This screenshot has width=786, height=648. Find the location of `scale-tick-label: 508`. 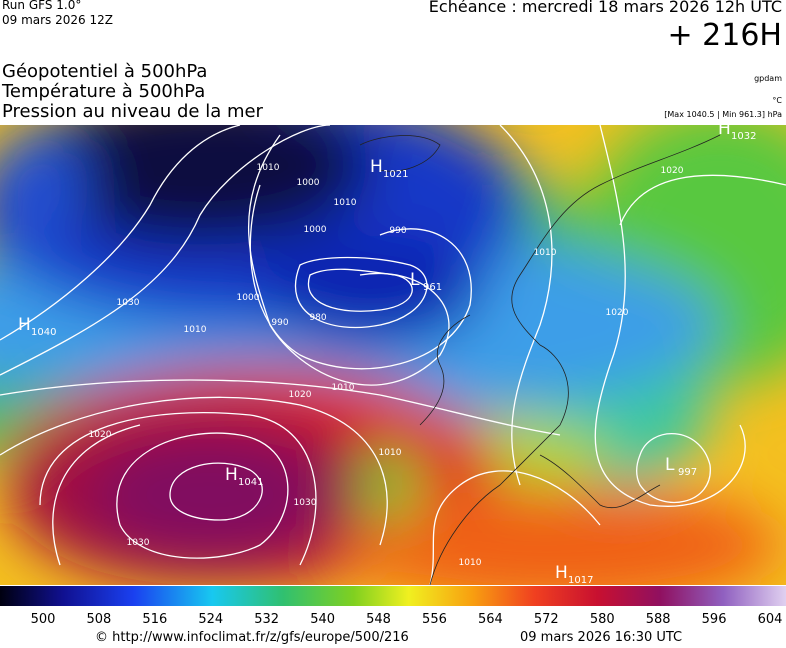

scale-tick-label: 508 is located at coordinates (99, 619).